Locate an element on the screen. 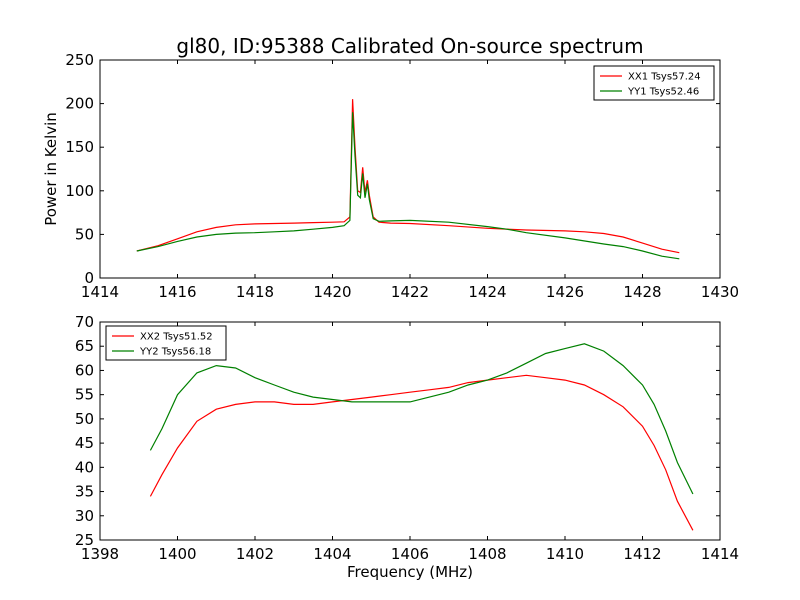 This screenshot has width=800, height=600. x-tick-label: 1406 is located at coordinates (410, 554).